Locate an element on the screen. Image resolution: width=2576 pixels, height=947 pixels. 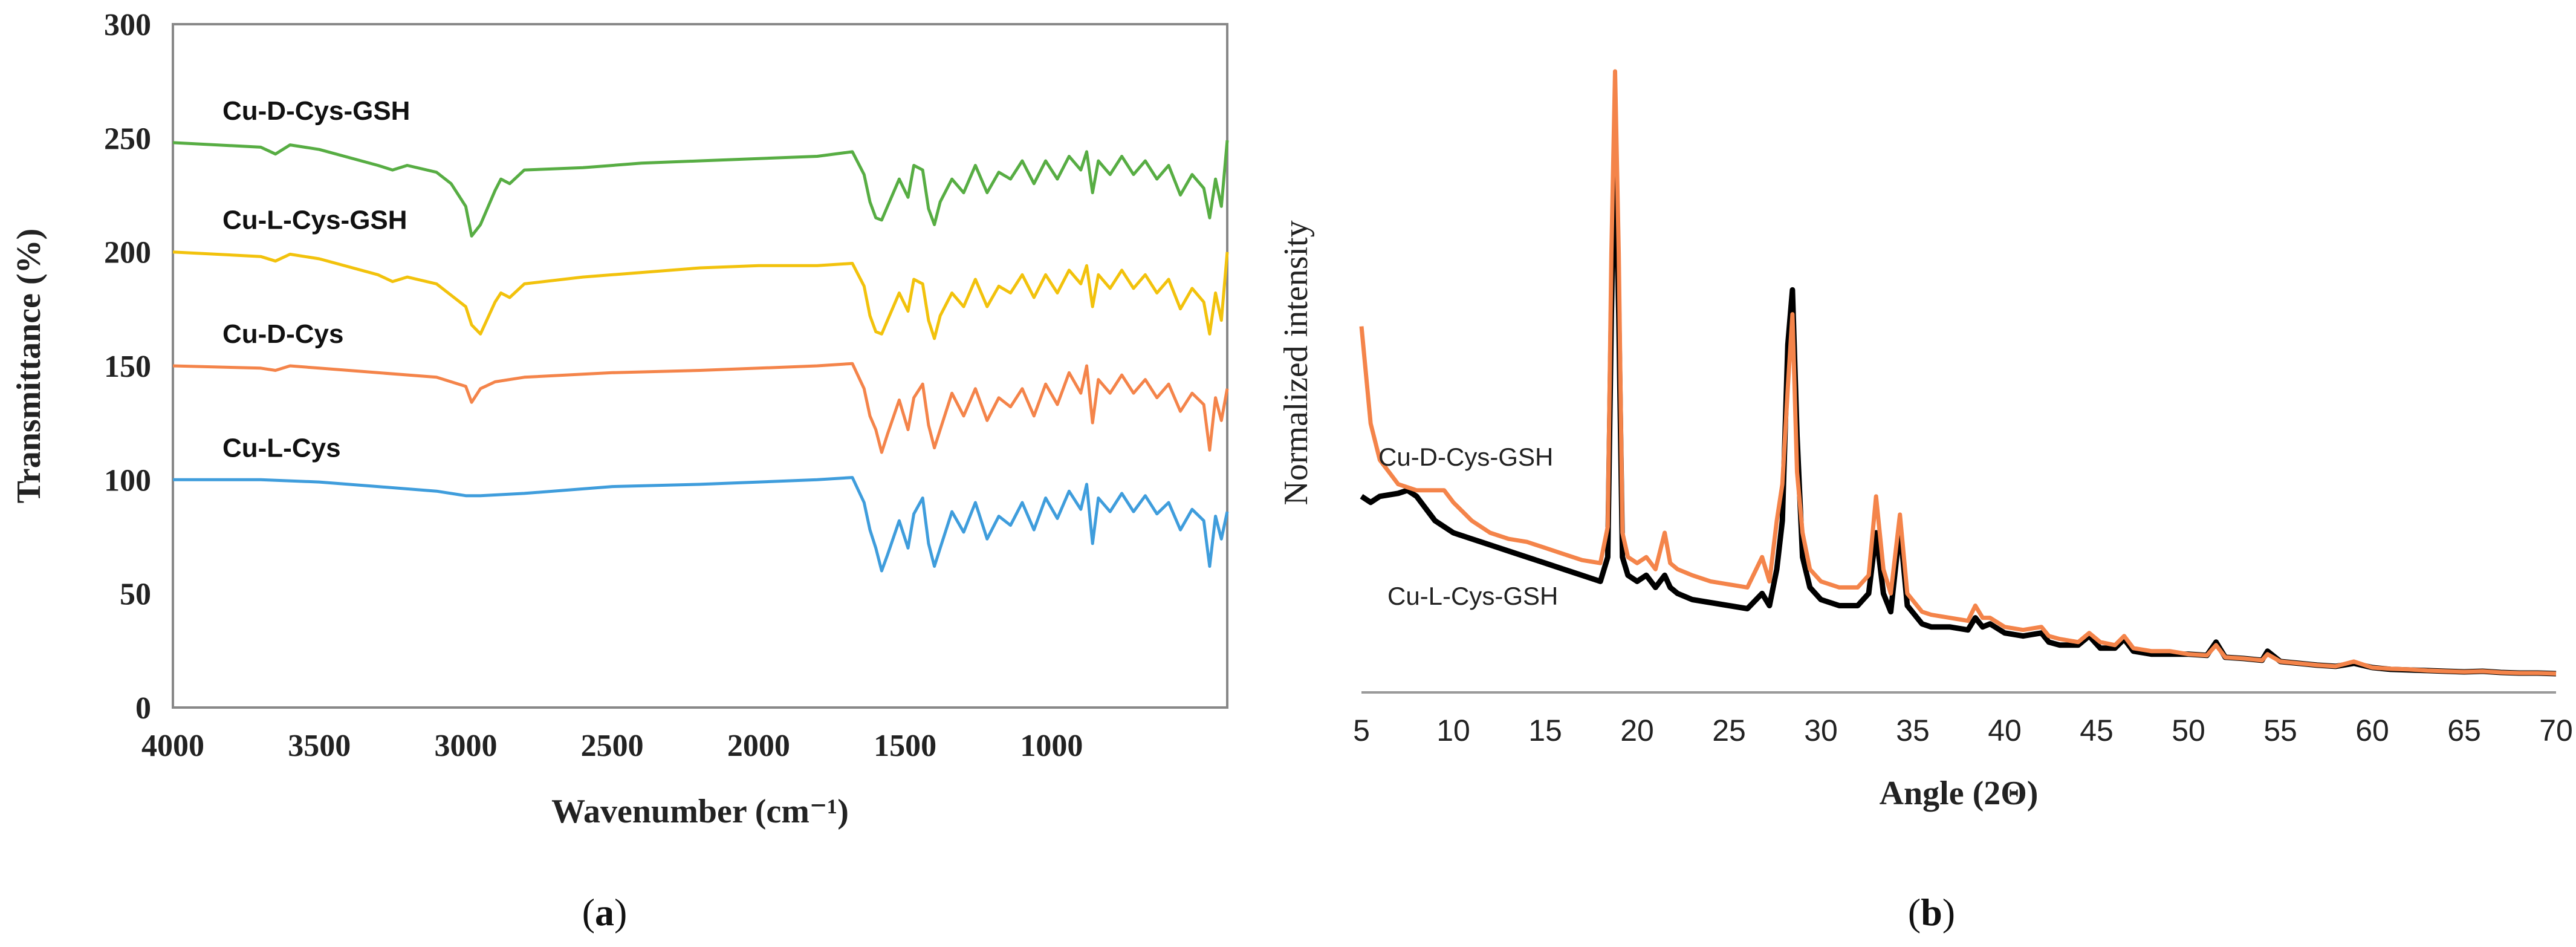
ftir-x-tick-label: 2500 is located at coordinates (612, 746).